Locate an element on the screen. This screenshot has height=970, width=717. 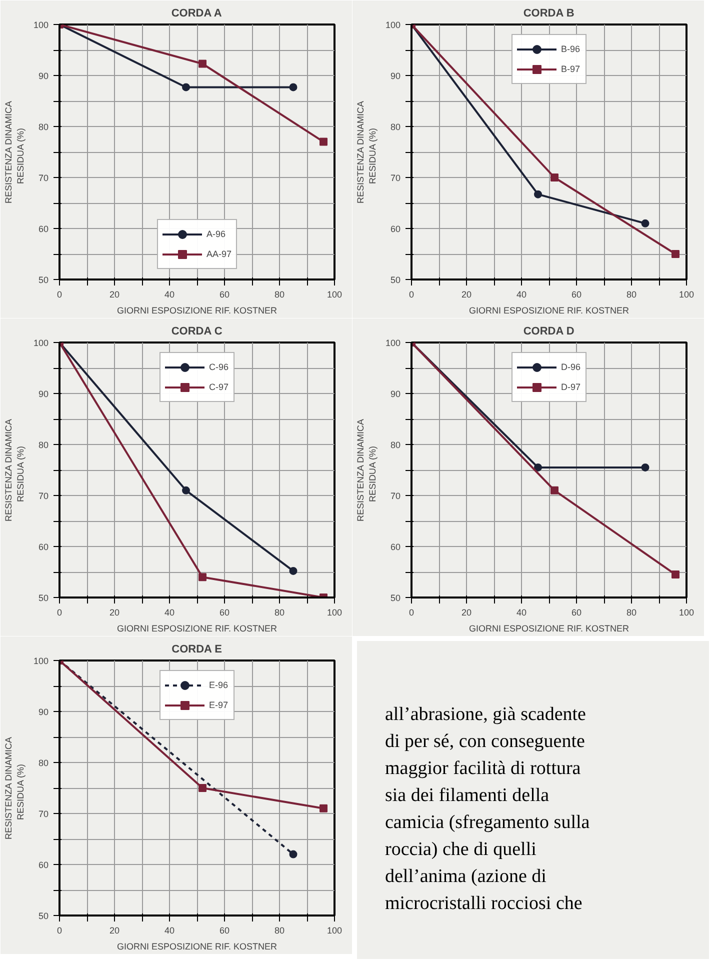
legend-label: D-97 is located at coordinates (571, 387).